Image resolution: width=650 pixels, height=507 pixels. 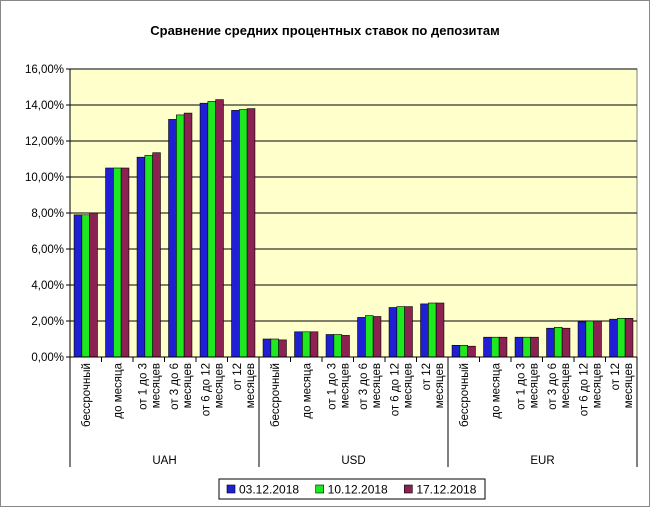 What do you see at coordinates (44, 142) in the screenshot?
I see `y-tick-label: 12,00%` at bounding box center [44, 142].